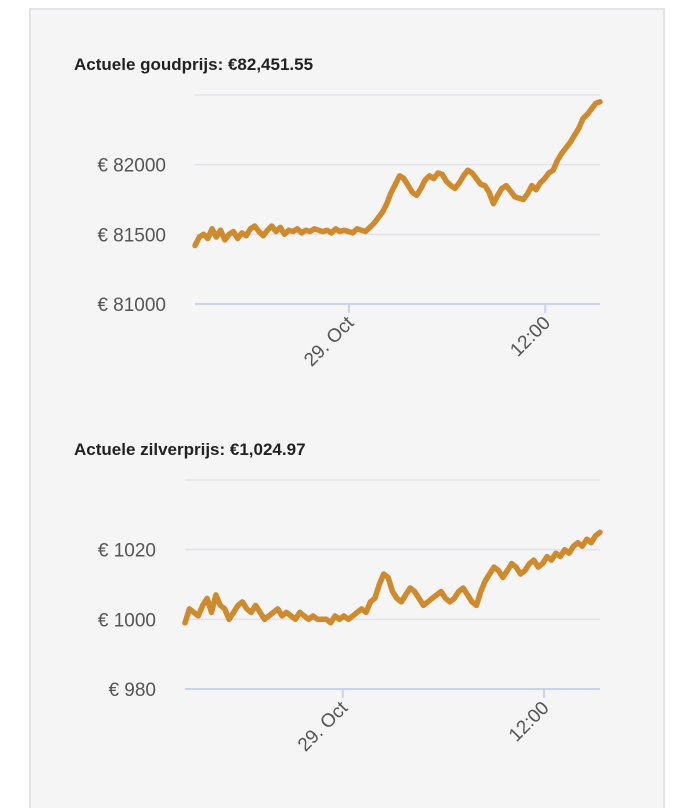  Describe the element at coordinates (131, 166) in the screenshot. I see `y-tick-label: € 82000` at that location.